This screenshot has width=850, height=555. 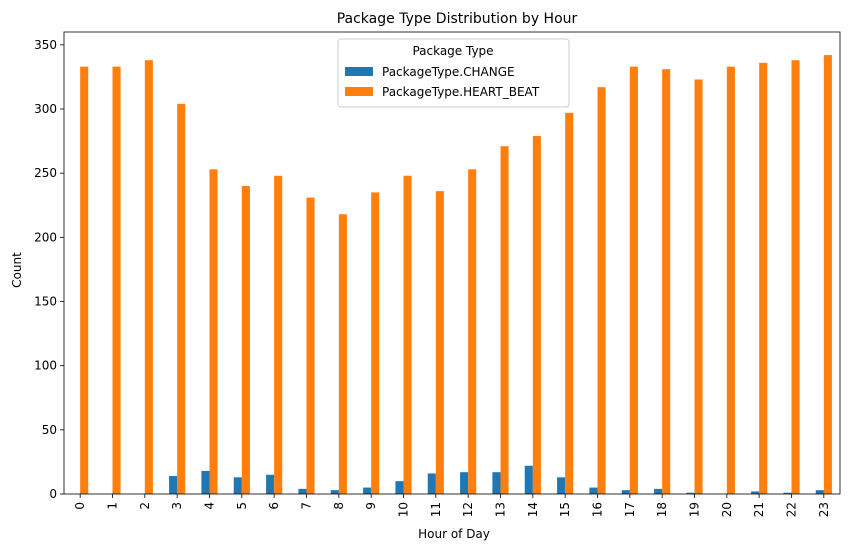 I want to click on x-tick-label: 3, so click(x=177, y=506).